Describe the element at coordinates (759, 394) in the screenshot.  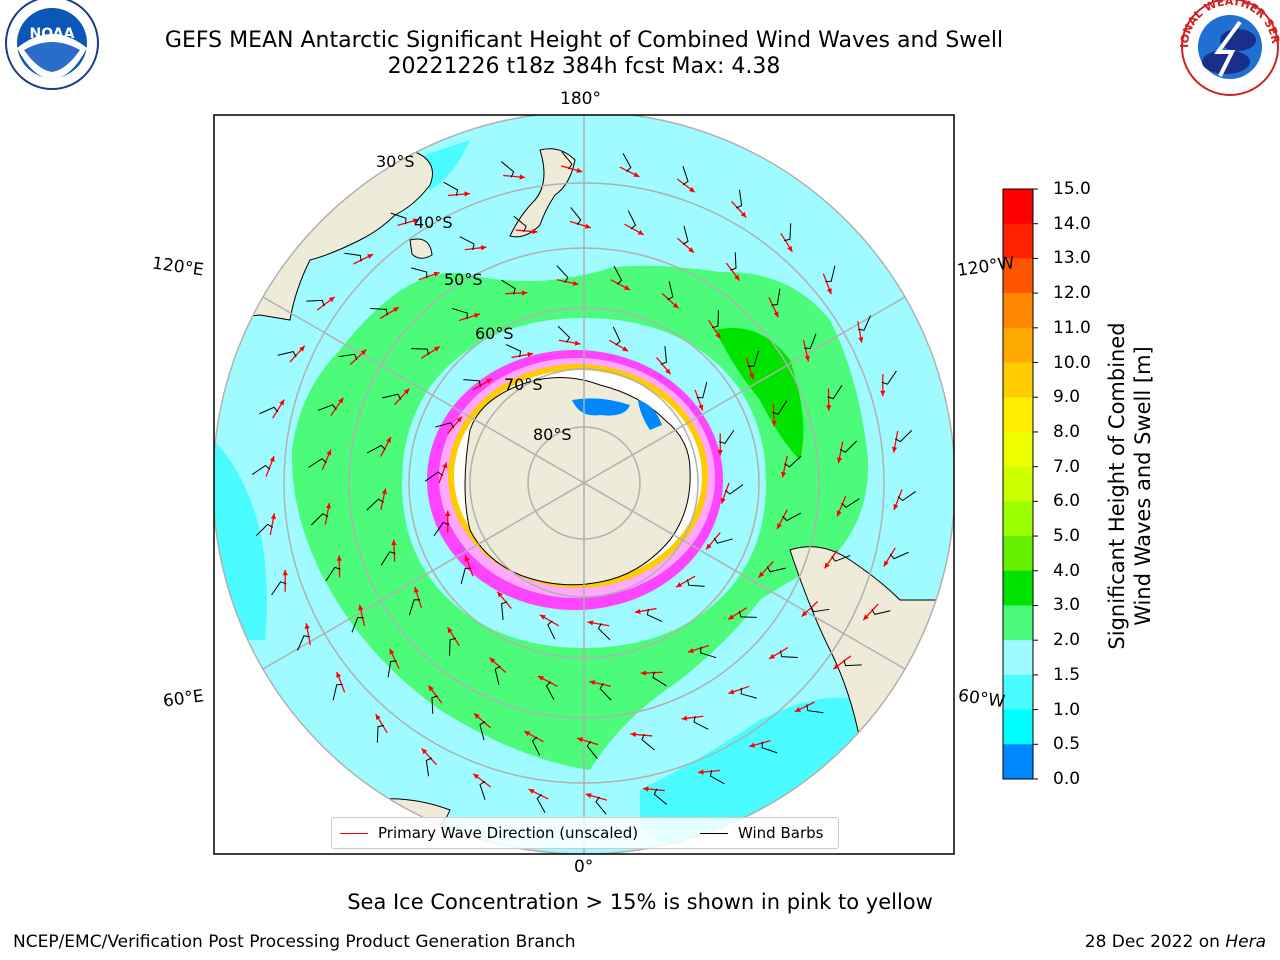
I see `wave-patch-4-5m` at that location.